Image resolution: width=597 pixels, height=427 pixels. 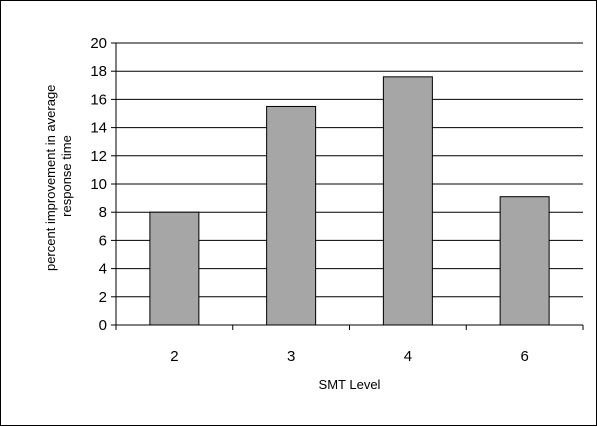 What do you see at coordinates (291, 356) in the screenshot?
I see `x-tick-label: 3` at bounding box center [291, 356].